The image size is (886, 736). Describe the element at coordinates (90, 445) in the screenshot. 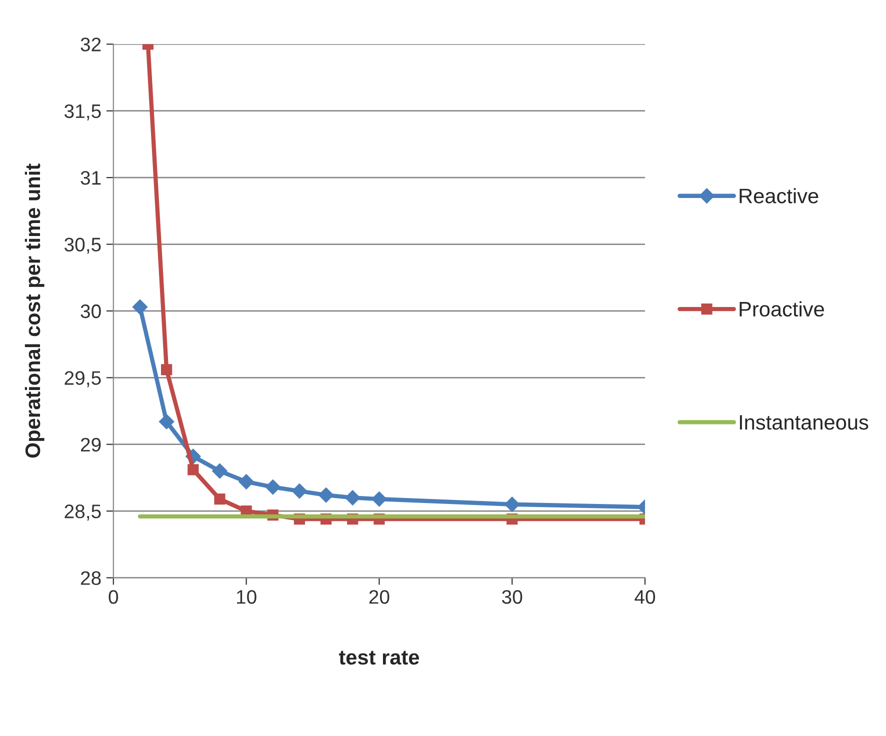

I see `y-tick-label: 29` at that location.